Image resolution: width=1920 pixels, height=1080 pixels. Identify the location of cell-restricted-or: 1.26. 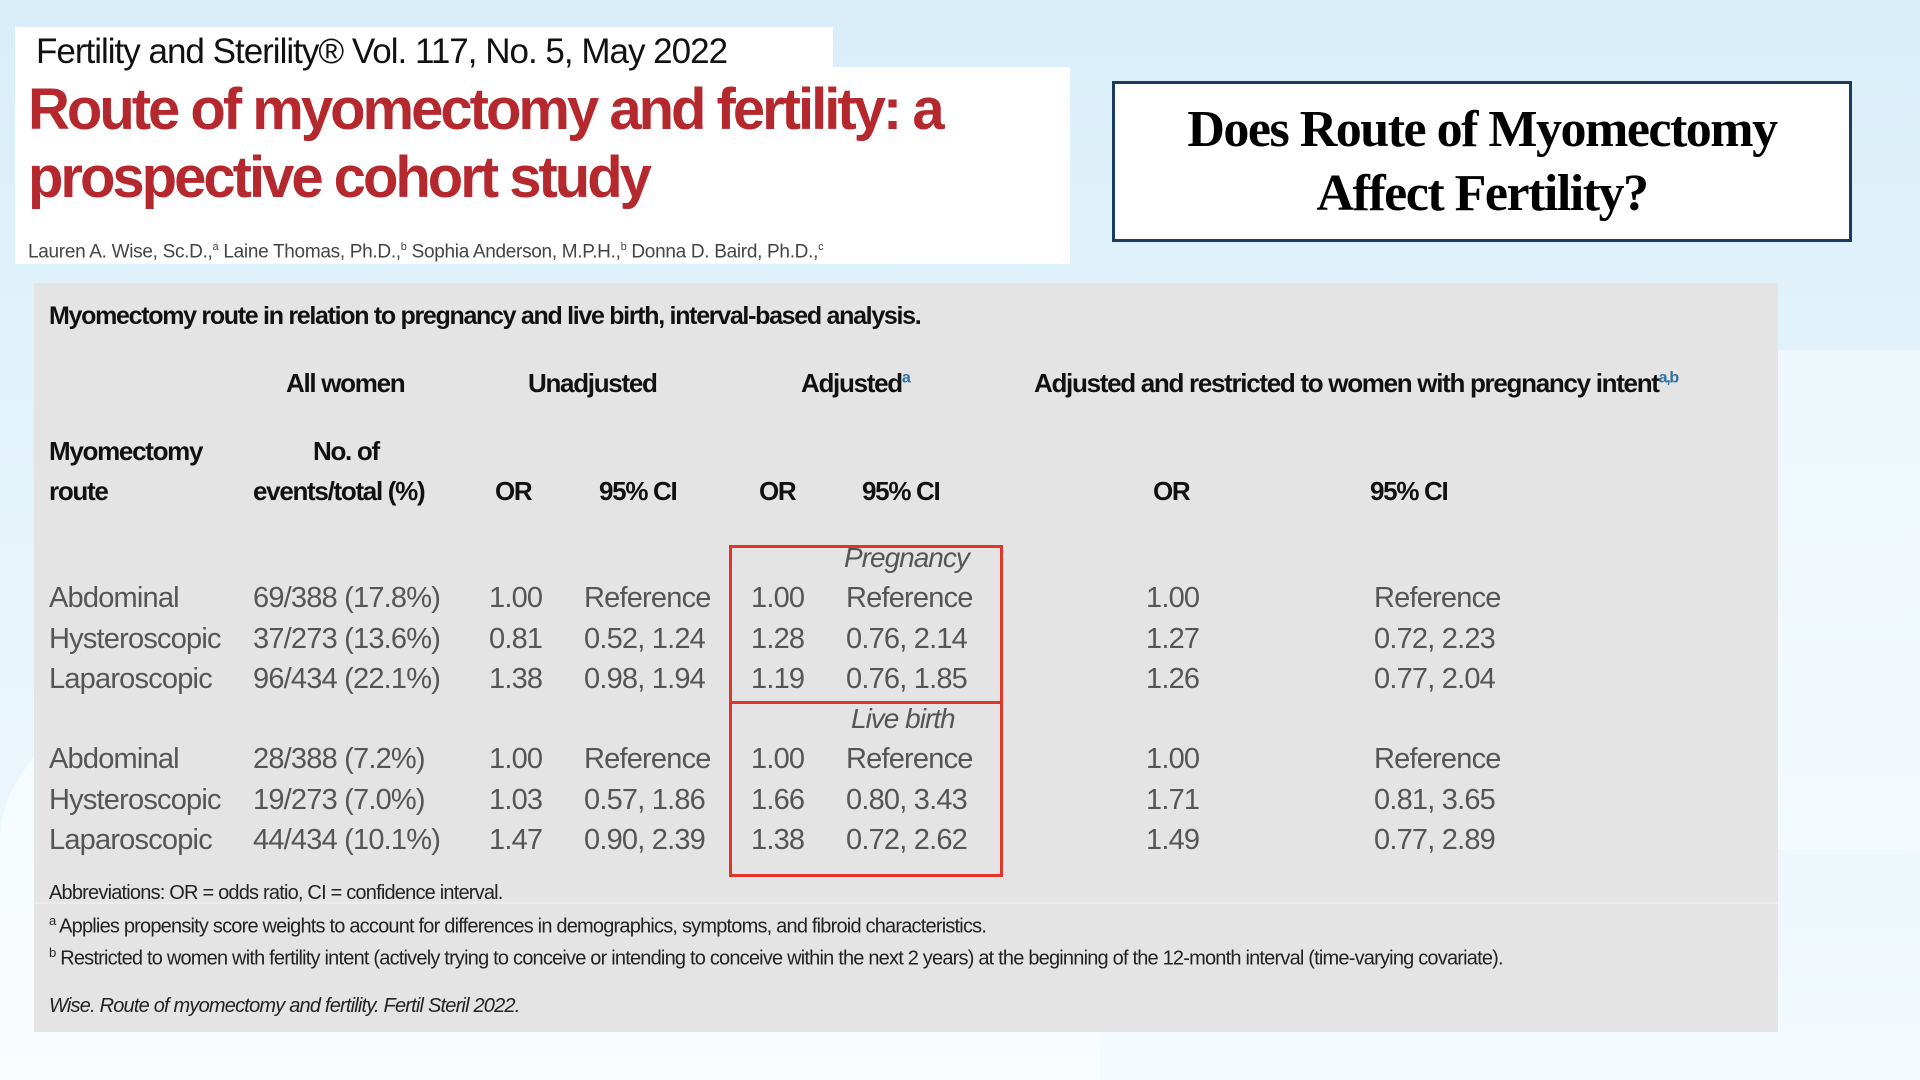
(1173, 679).